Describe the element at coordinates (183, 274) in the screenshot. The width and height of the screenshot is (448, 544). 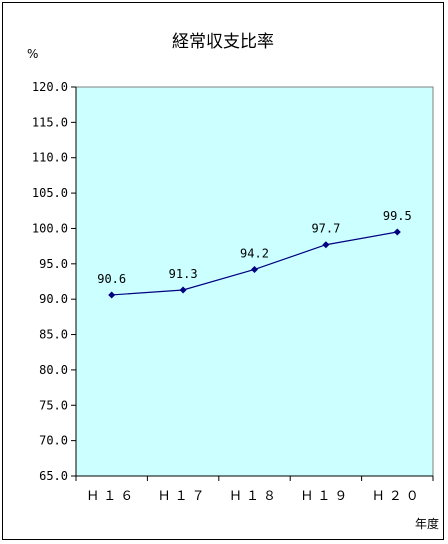
I see `data-label: 91.3` at that location.